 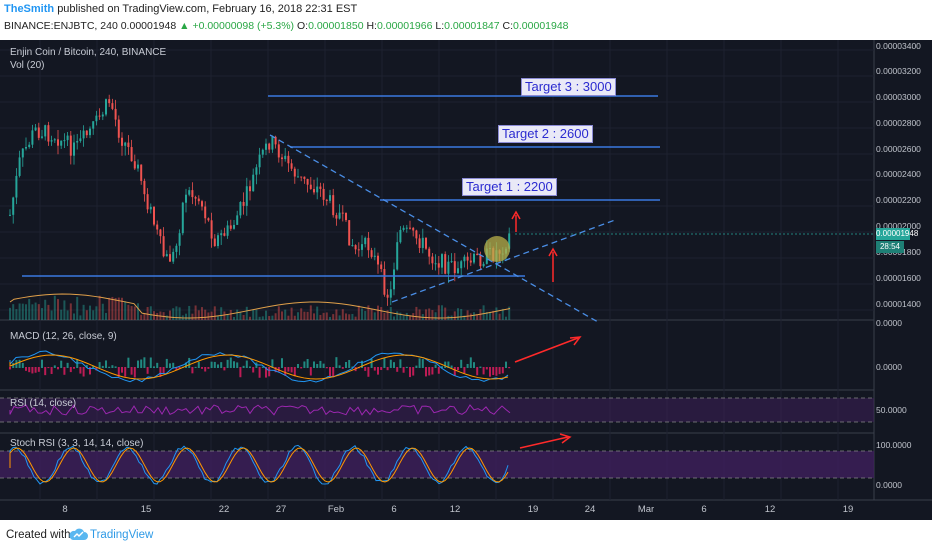 What do you see at coordinates (184, 26) in the screenshot?
I see `up-arrow-icon: ▲` at bounding box center [184, 26].